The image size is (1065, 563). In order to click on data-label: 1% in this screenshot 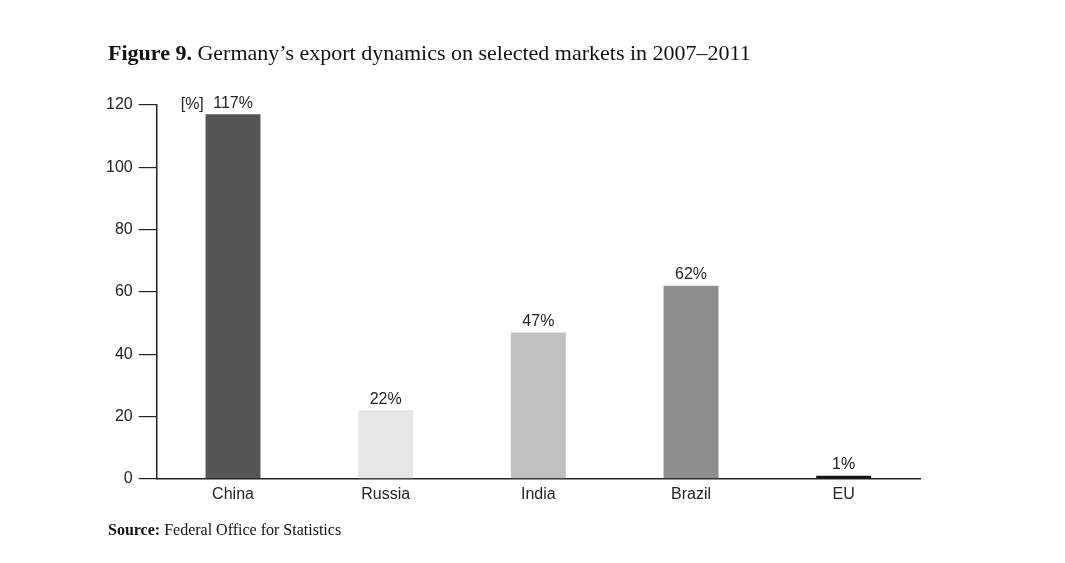, I will do `click(844, 464)`.